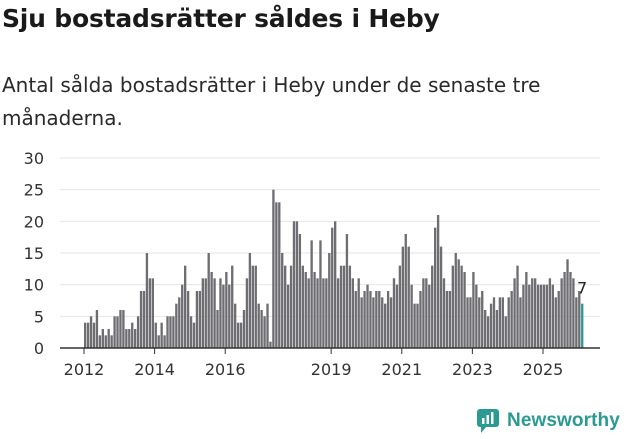 This screenshot has height=439, width=631. What do you see at coordinates (582, 325) in the screenshot?
I see `bar-latest` at bounding box center [582, 325].